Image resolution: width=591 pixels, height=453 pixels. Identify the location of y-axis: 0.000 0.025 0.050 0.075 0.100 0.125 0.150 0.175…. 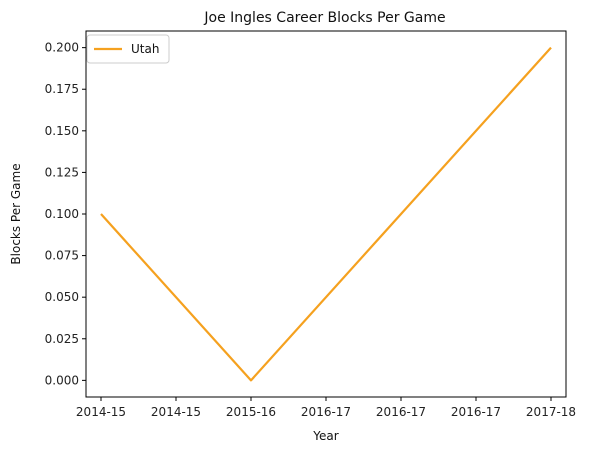
(65, 214).